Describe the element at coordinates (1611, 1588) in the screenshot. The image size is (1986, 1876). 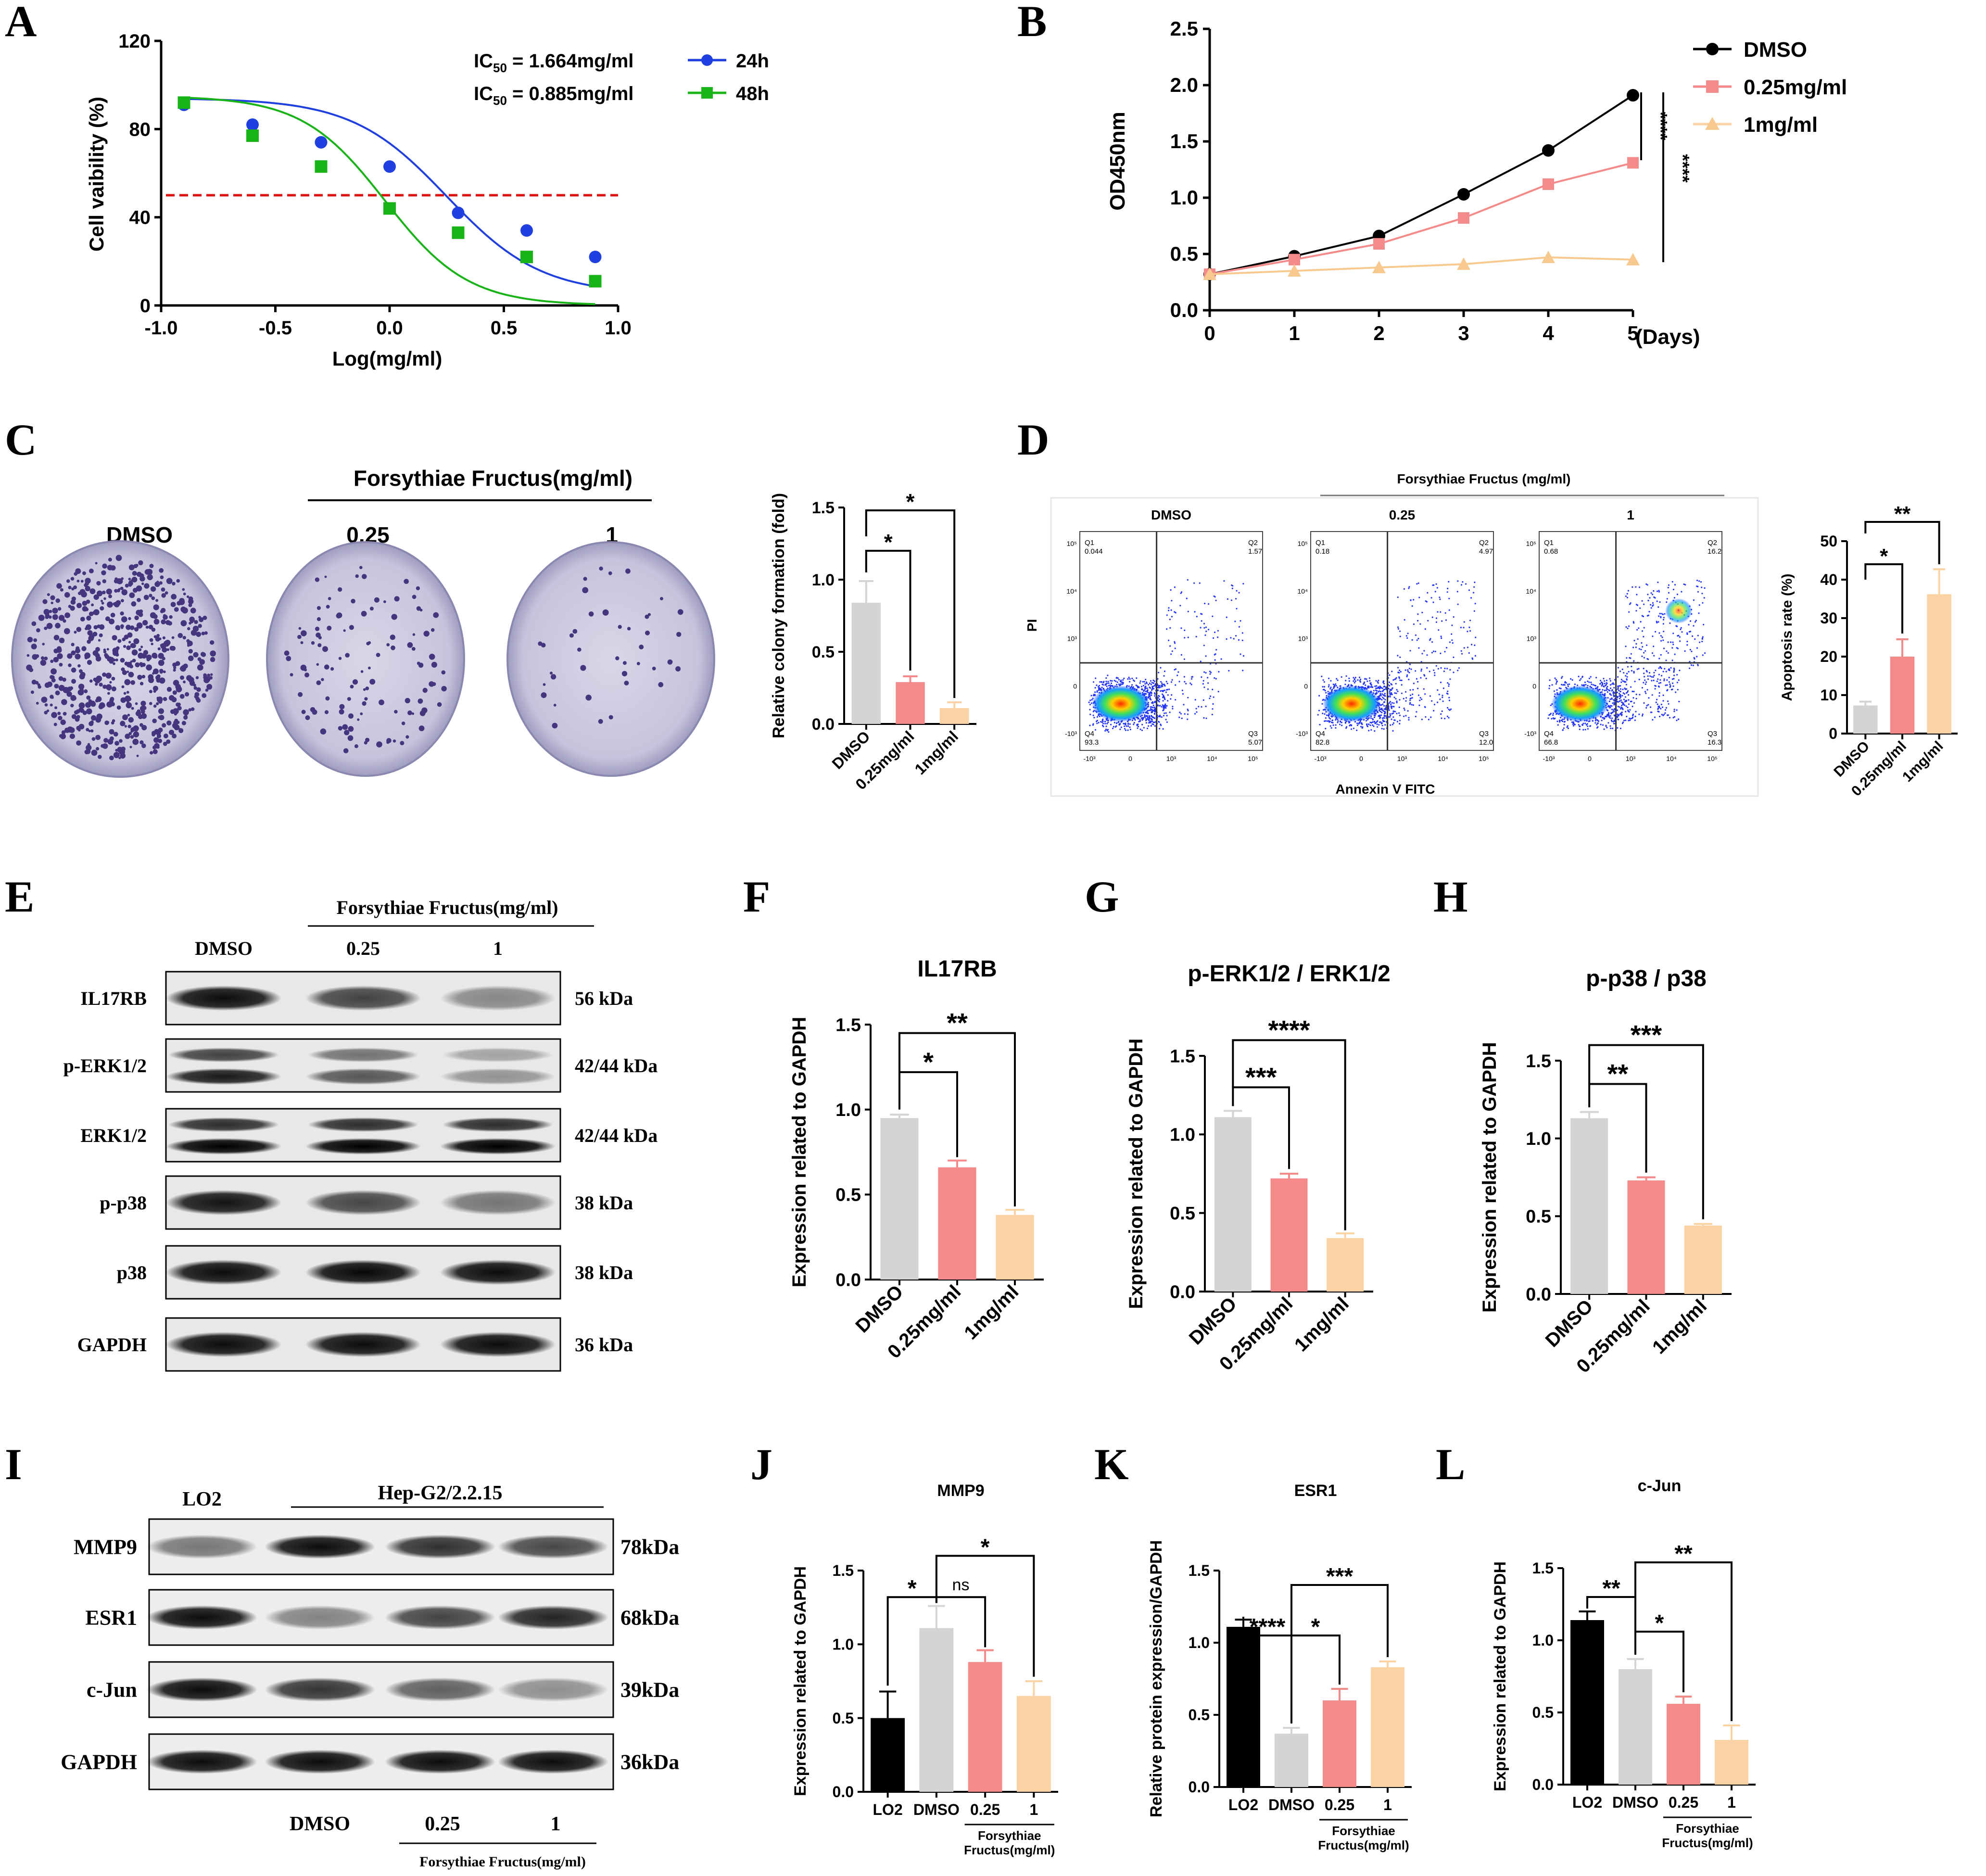
I see `panell-chart-sig-label: **` at that location.